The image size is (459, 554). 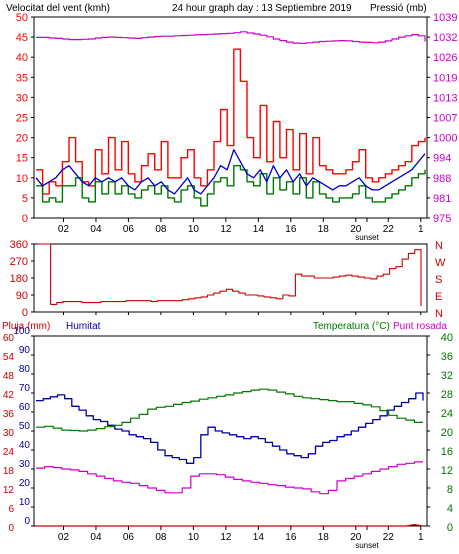 I want to click on wind-speed-line, so click(x=231, y=185).